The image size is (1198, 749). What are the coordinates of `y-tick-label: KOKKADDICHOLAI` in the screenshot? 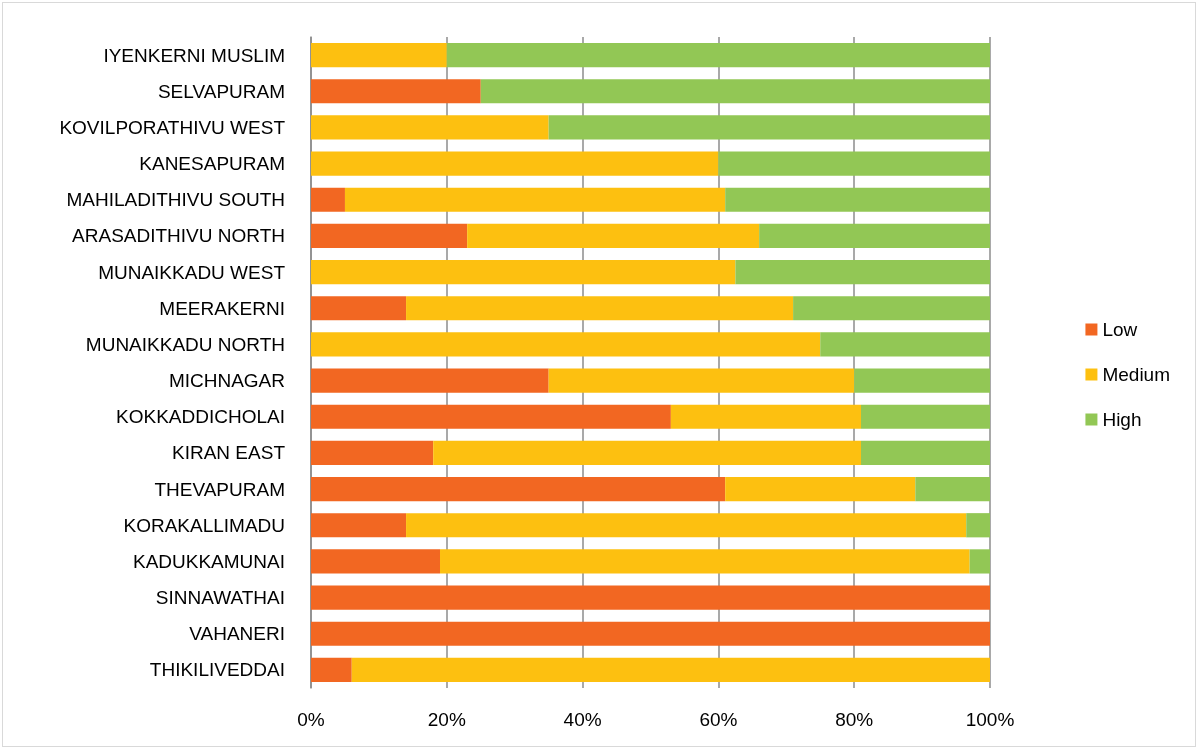 It's located at (200, 417).